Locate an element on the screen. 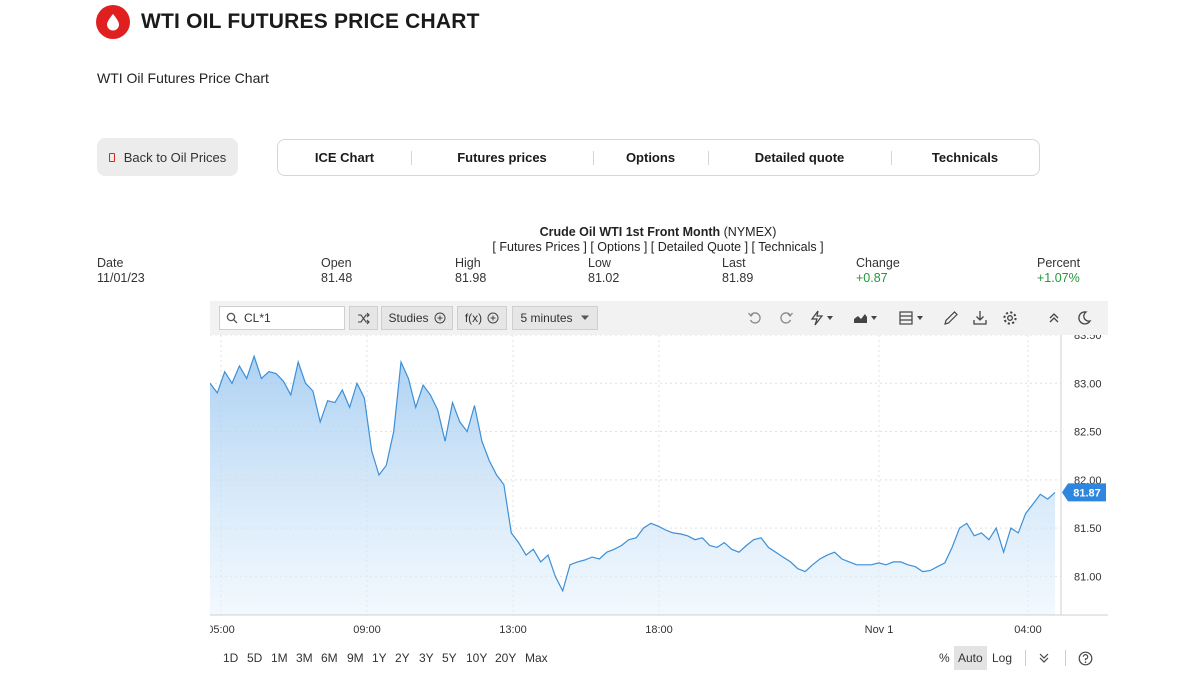 The width and height of the screenshot is (1200, 675). x-tick-label: 05:00 is located at coordinates (222, 630).